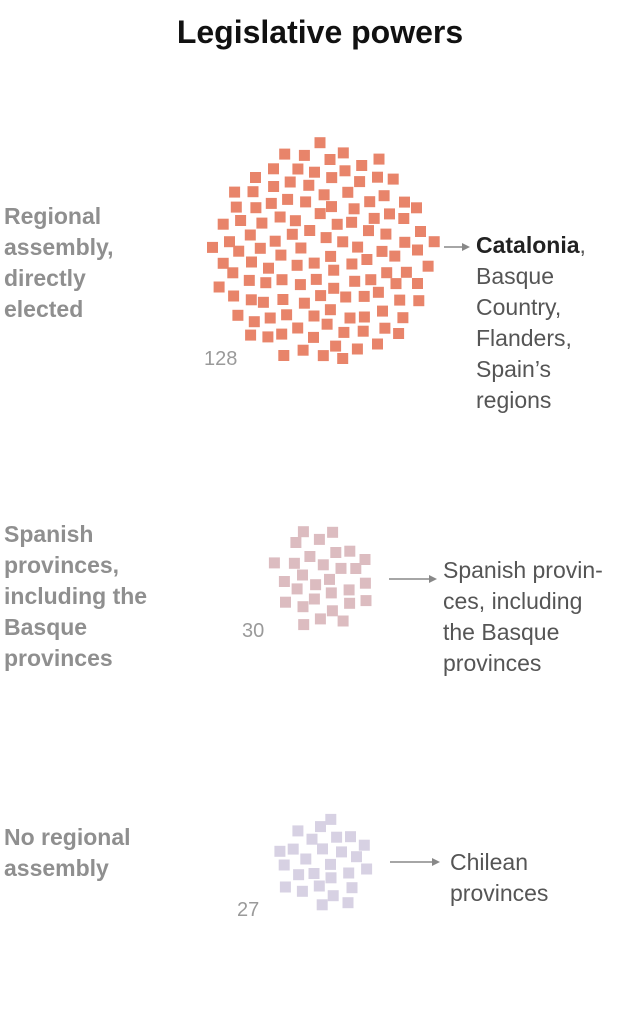 This screenshot has height=1030, width=640. I want to click on label-line: Basque, so click(46, 627).